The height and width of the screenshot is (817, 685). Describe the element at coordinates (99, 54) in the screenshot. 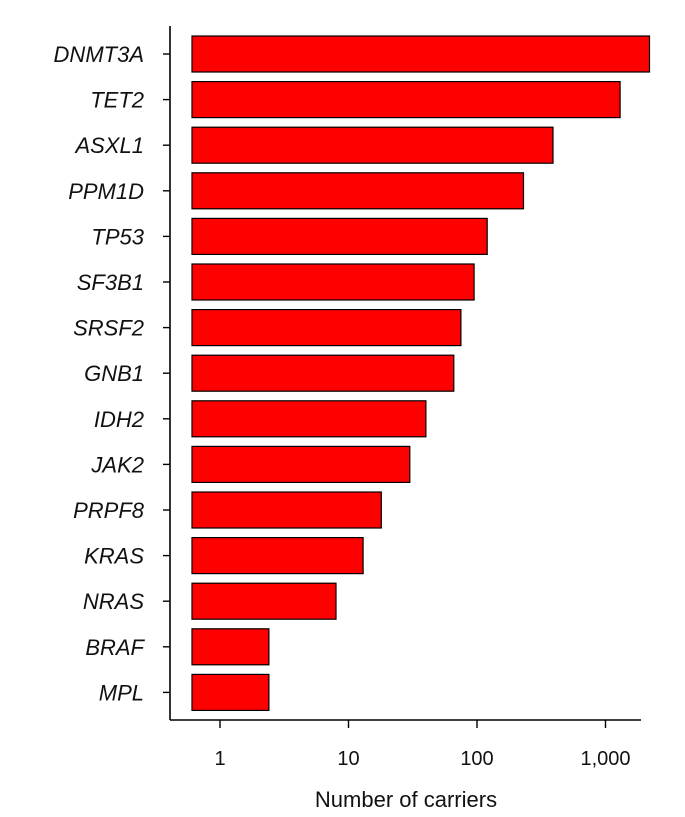

I see `y-tick-label: DNMT3A` at that location.